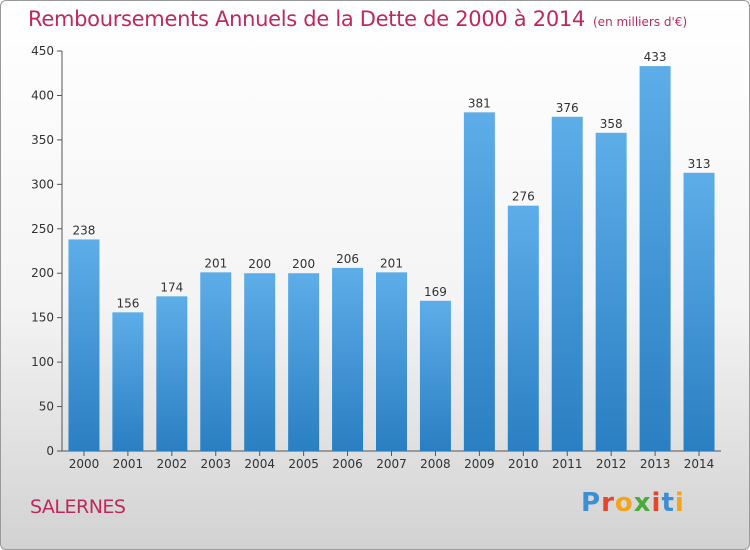 The image size is (750, 550). I want to click on x-tick-label: 2014, so click(699, 464).